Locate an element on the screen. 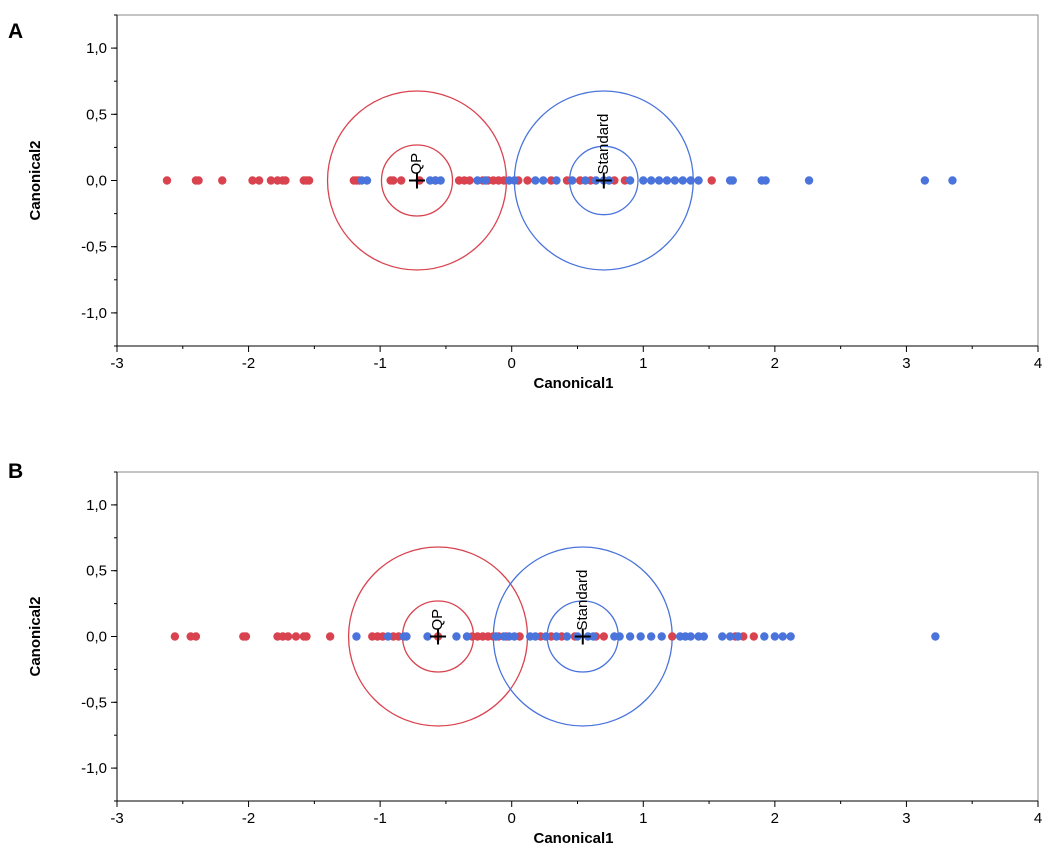 The width and height of the screenshot is (1046, 866). panel-label: A is located at coordinates (16, 31).